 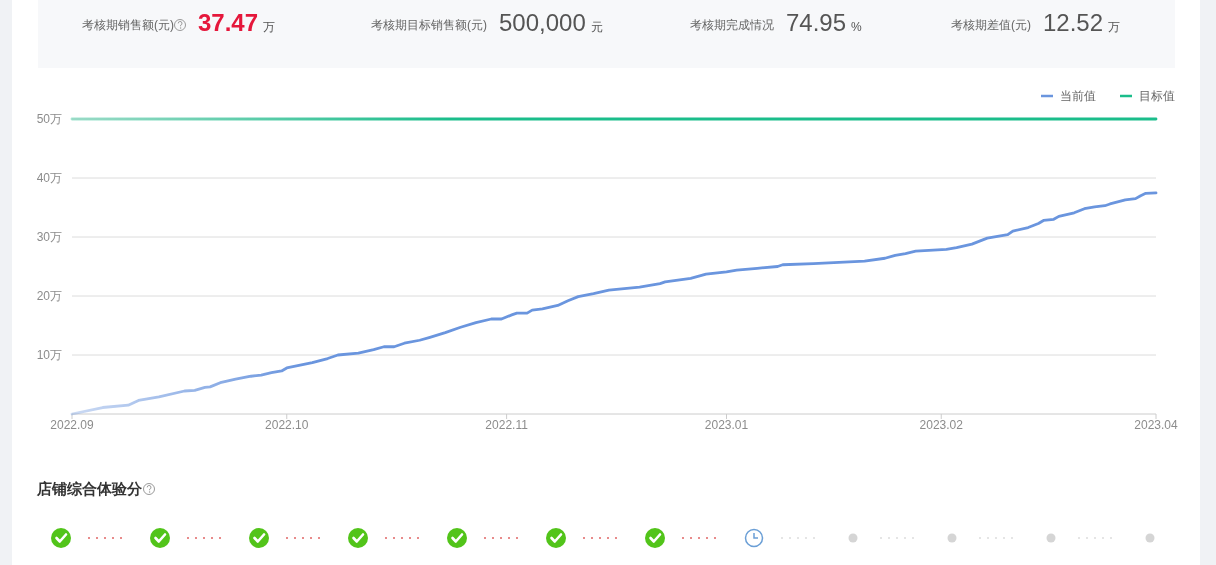 I want to click on text: 74.95, so click(x=816, y=22).